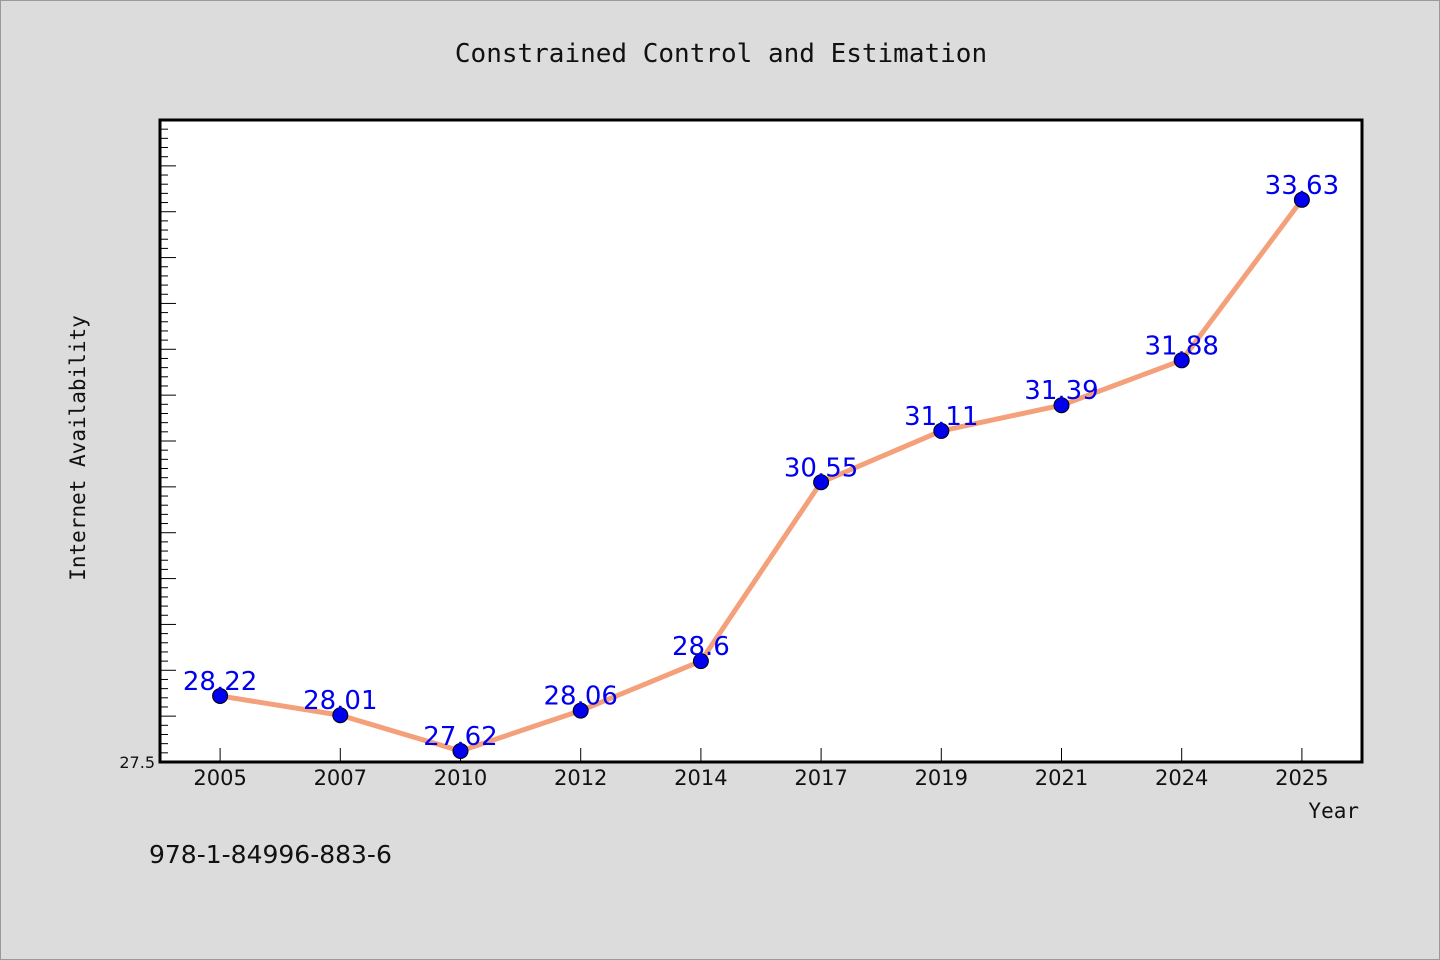 This screenshot has height=960, width=1440. I want to click on x-tick-label: 2019, so click(941, 778).